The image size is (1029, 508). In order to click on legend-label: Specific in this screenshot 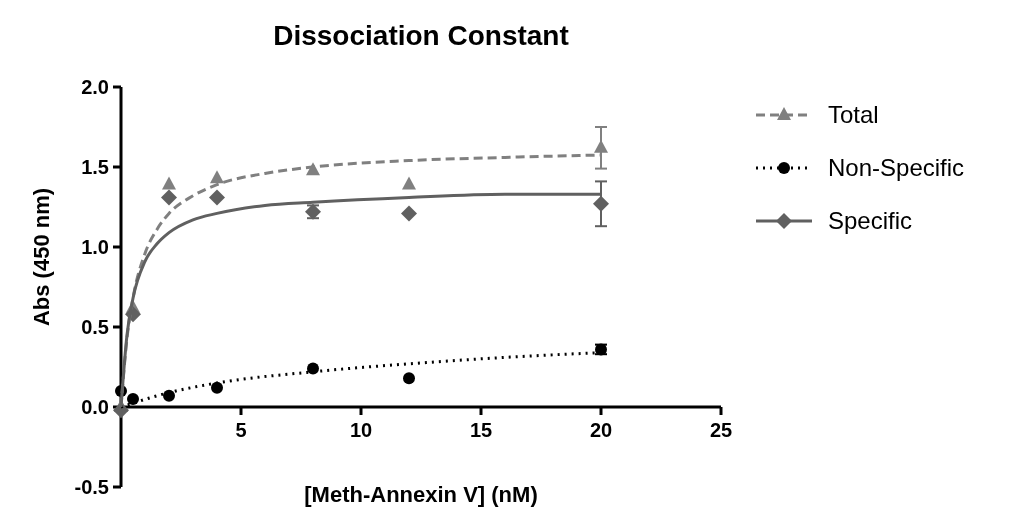, I will do `click(870, 221)`.